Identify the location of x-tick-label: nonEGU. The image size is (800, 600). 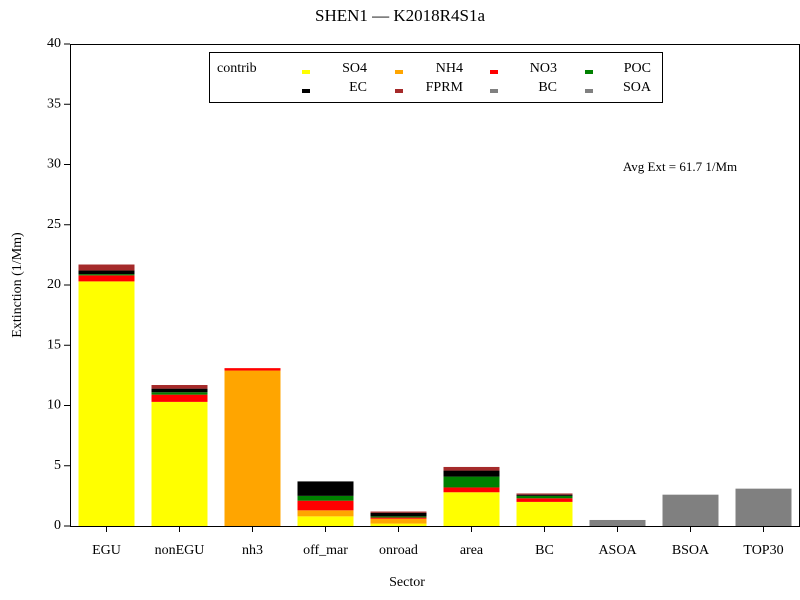
(180, 550).